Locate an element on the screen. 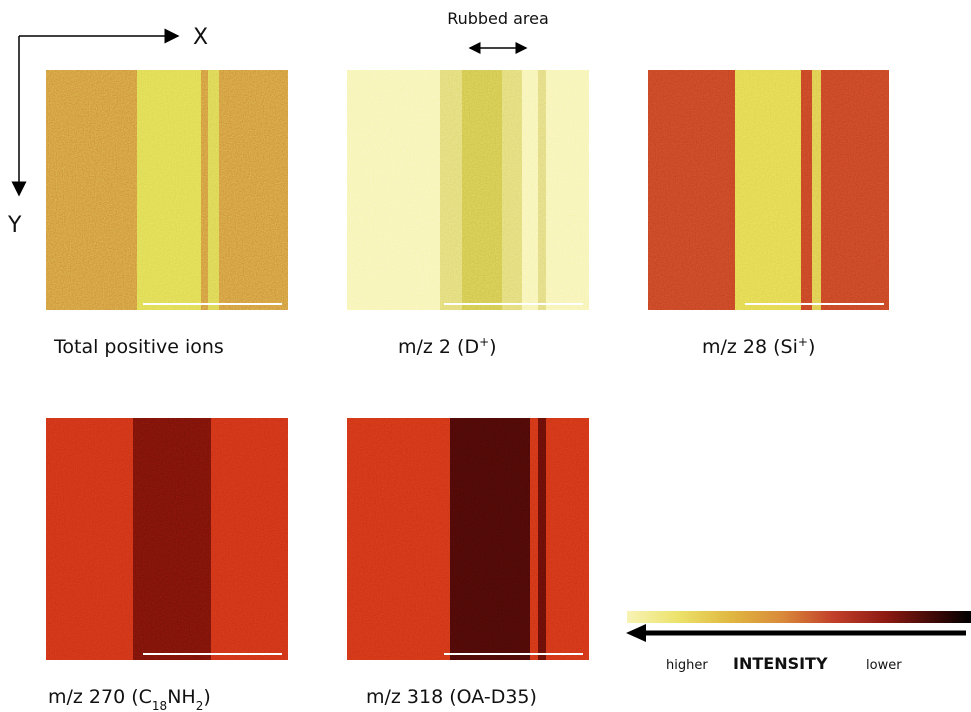  caption-text: m/z 28 (Si is located at coordinates (750, 347).